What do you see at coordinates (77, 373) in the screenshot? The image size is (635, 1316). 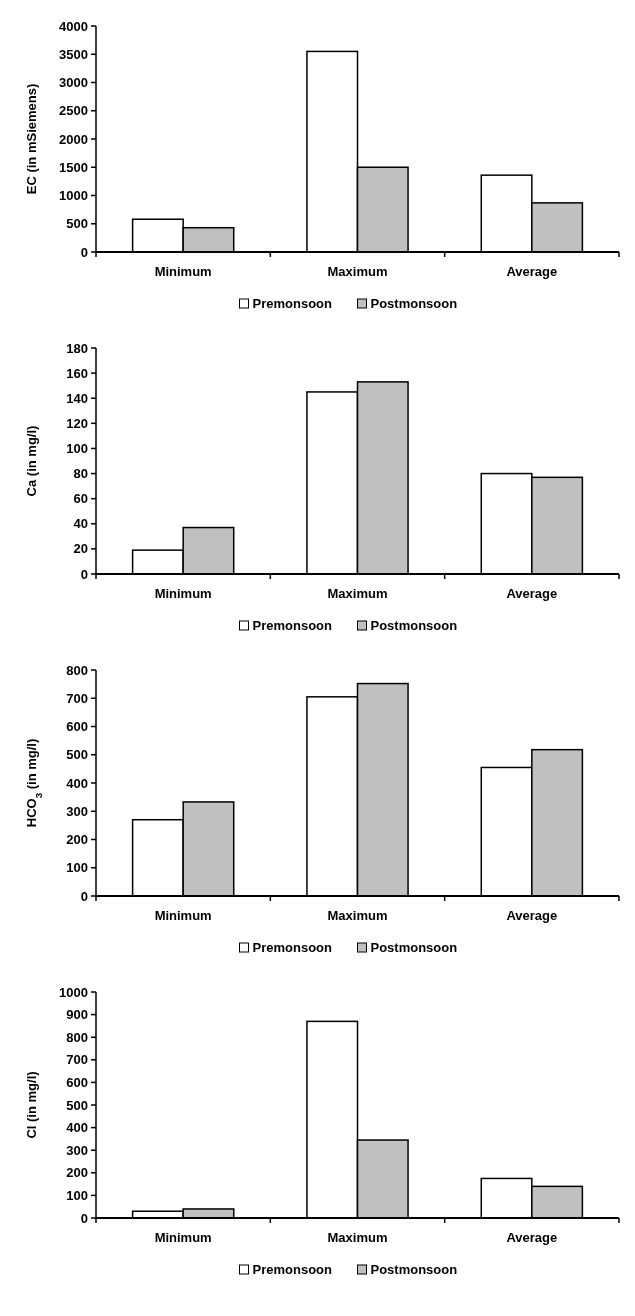 I see `y-tick-label: 160` at bounding box center [77, 373].